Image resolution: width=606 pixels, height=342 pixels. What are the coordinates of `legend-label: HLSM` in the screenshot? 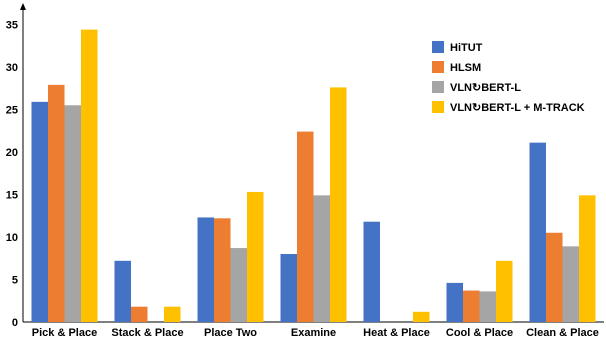 It's located at (465, 68).